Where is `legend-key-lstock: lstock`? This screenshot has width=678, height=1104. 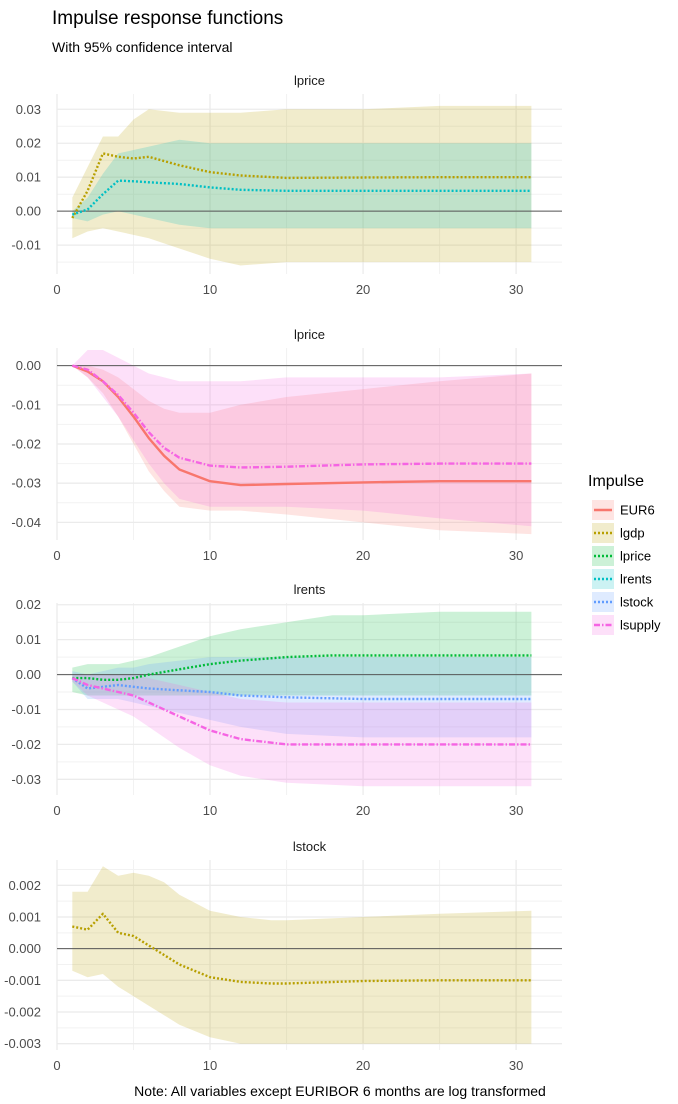
legend-key-lstock: lstock is located at coordinates (623, 602).